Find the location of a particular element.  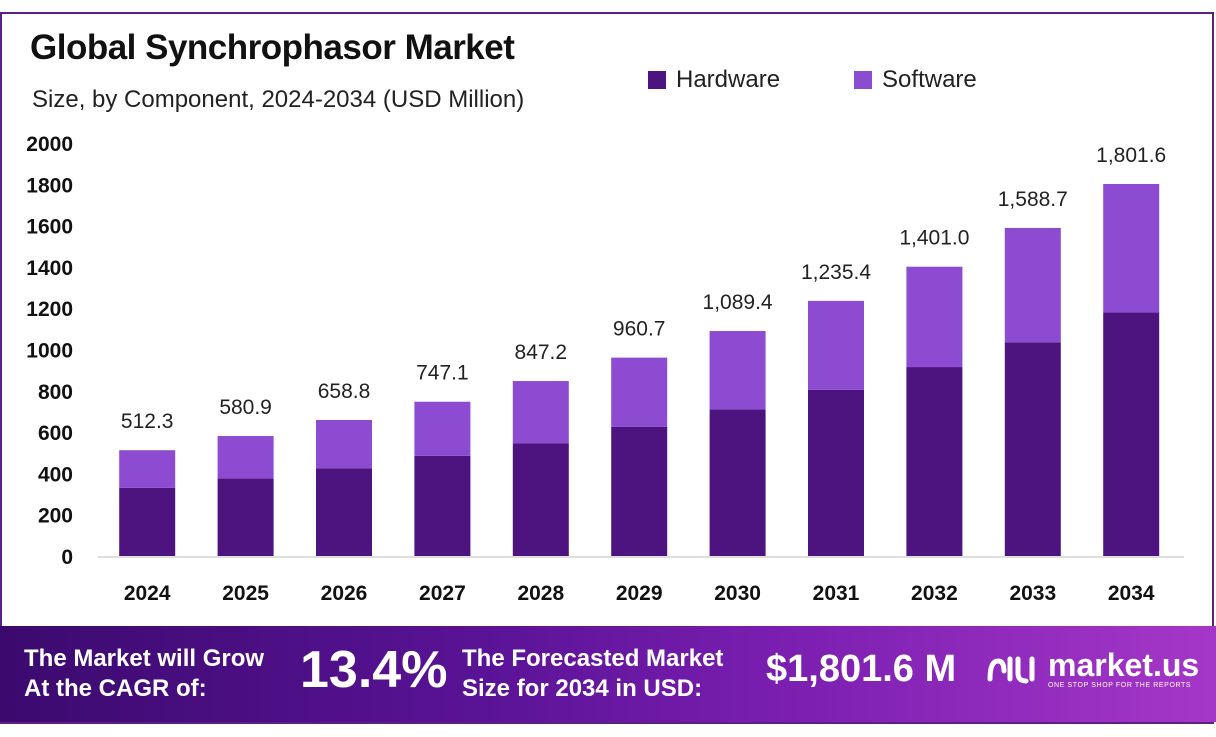

y-tick-label: 1800 is located at coordinates (49, 185).